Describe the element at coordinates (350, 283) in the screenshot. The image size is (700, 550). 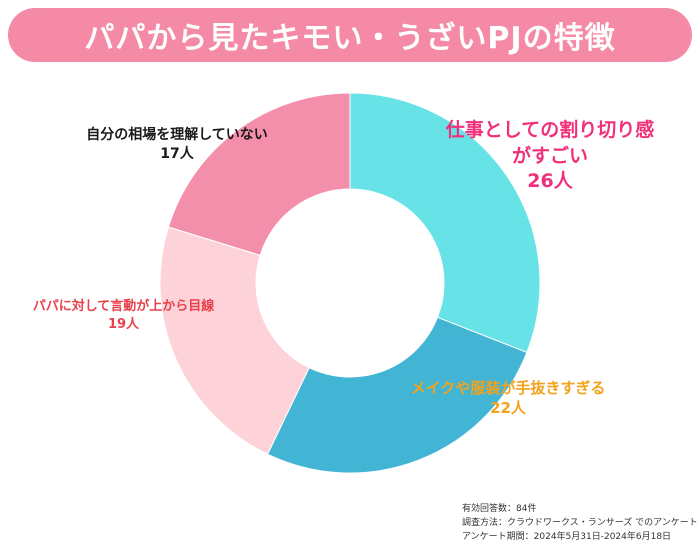
I see `donut-hole` at that location.